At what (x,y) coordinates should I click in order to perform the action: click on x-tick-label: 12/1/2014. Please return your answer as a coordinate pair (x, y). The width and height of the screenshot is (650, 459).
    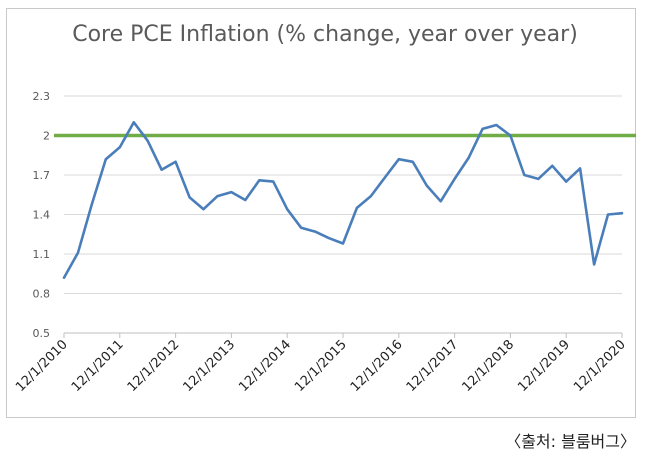
    Looking at the image, I should click on (265, 366).